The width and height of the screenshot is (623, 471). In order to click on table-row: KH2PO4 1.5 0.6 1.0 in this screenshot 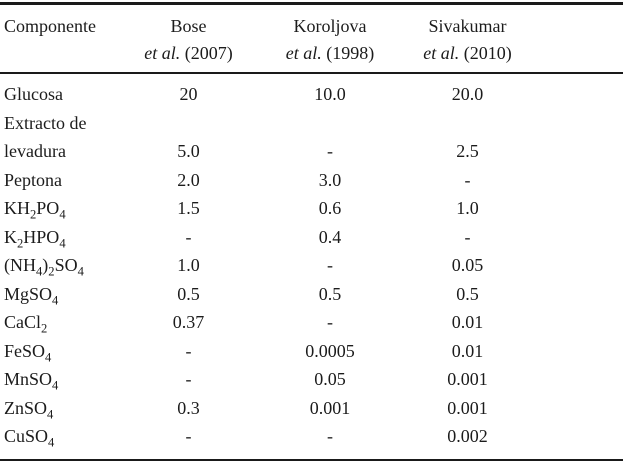, I will do `click(311, 208)`.